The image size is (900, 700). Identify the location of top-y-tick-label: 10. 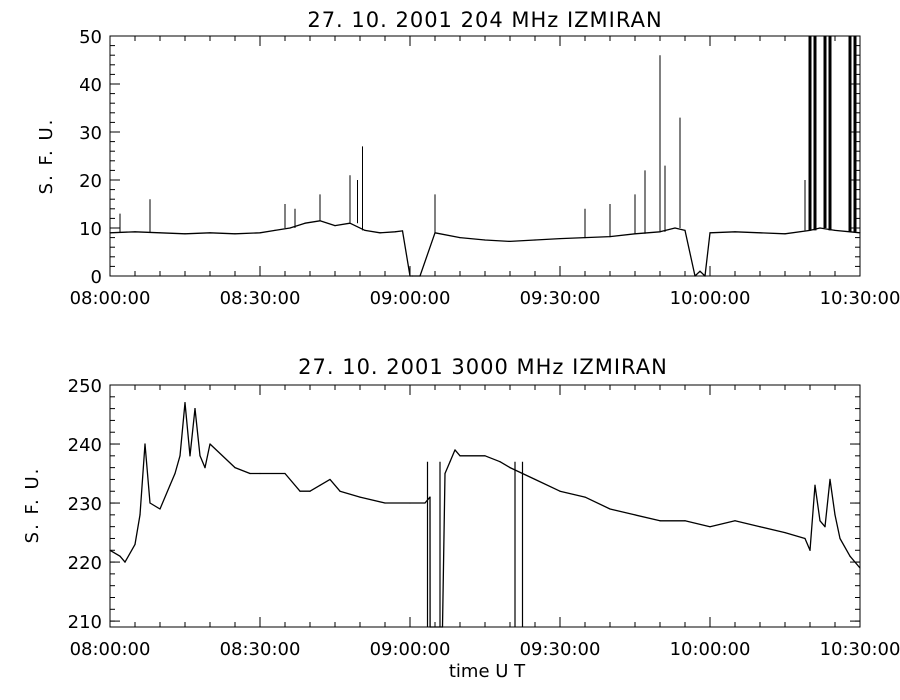
(90, 229).